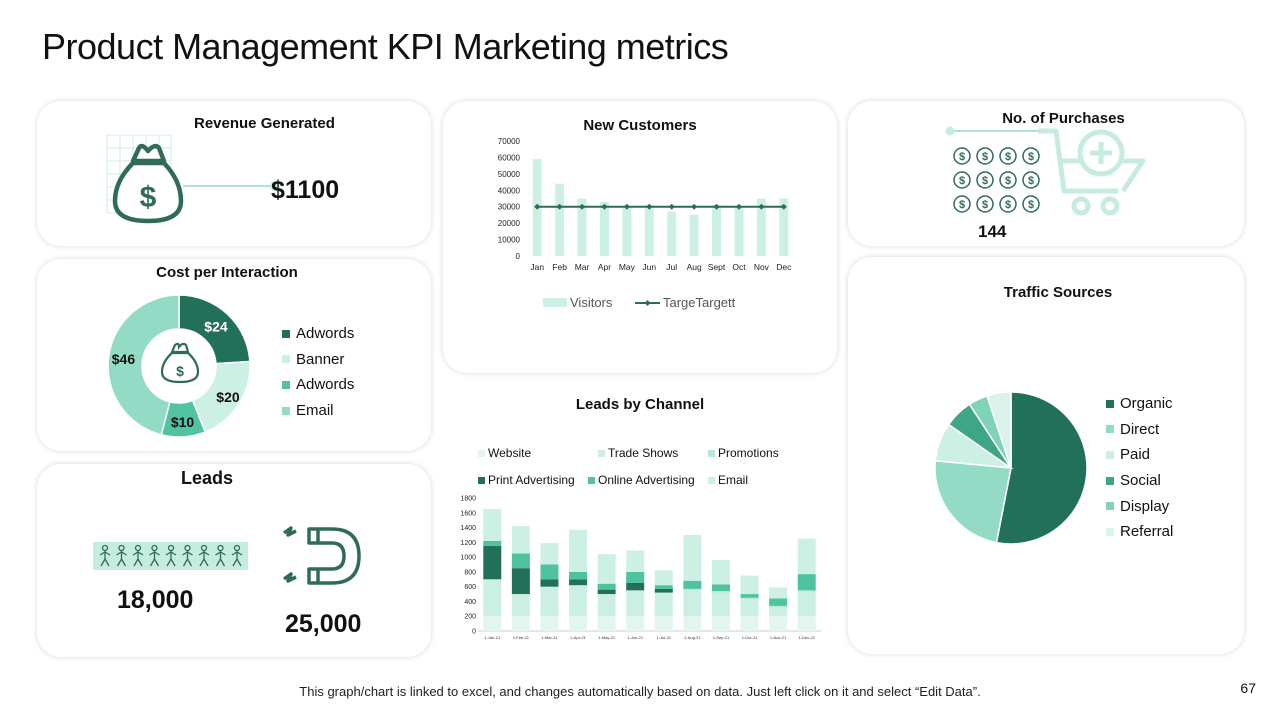 The image size is (1280, 720). I want to click on magnet-icon, so click(321, 555).